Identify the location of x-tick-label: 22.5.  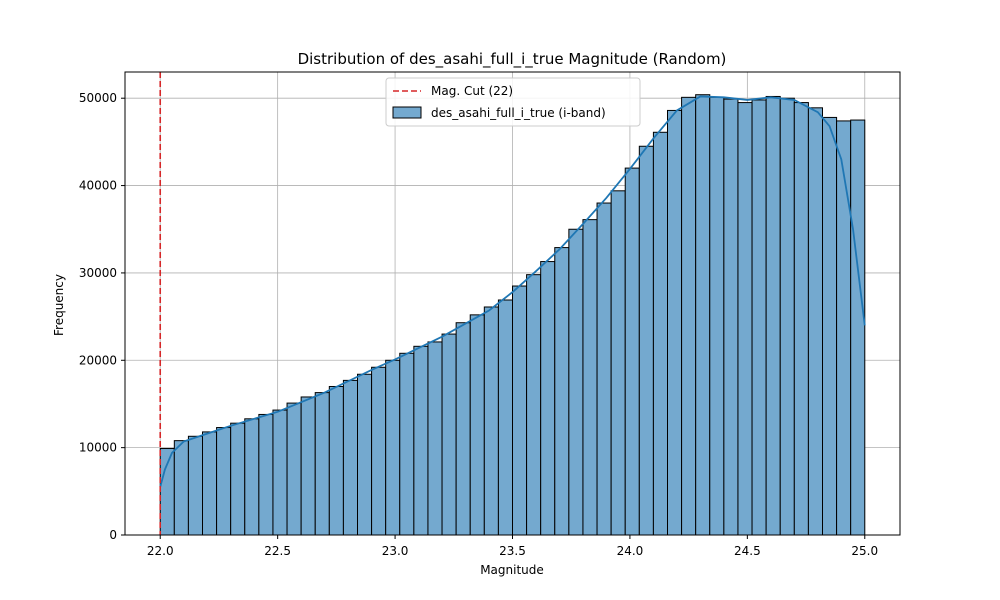
(277, 551).